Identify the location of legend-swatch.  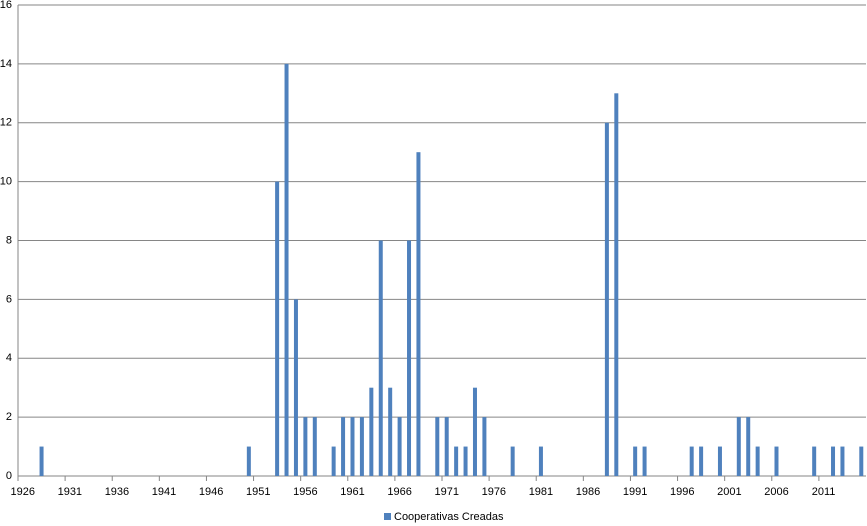
(387, 516).